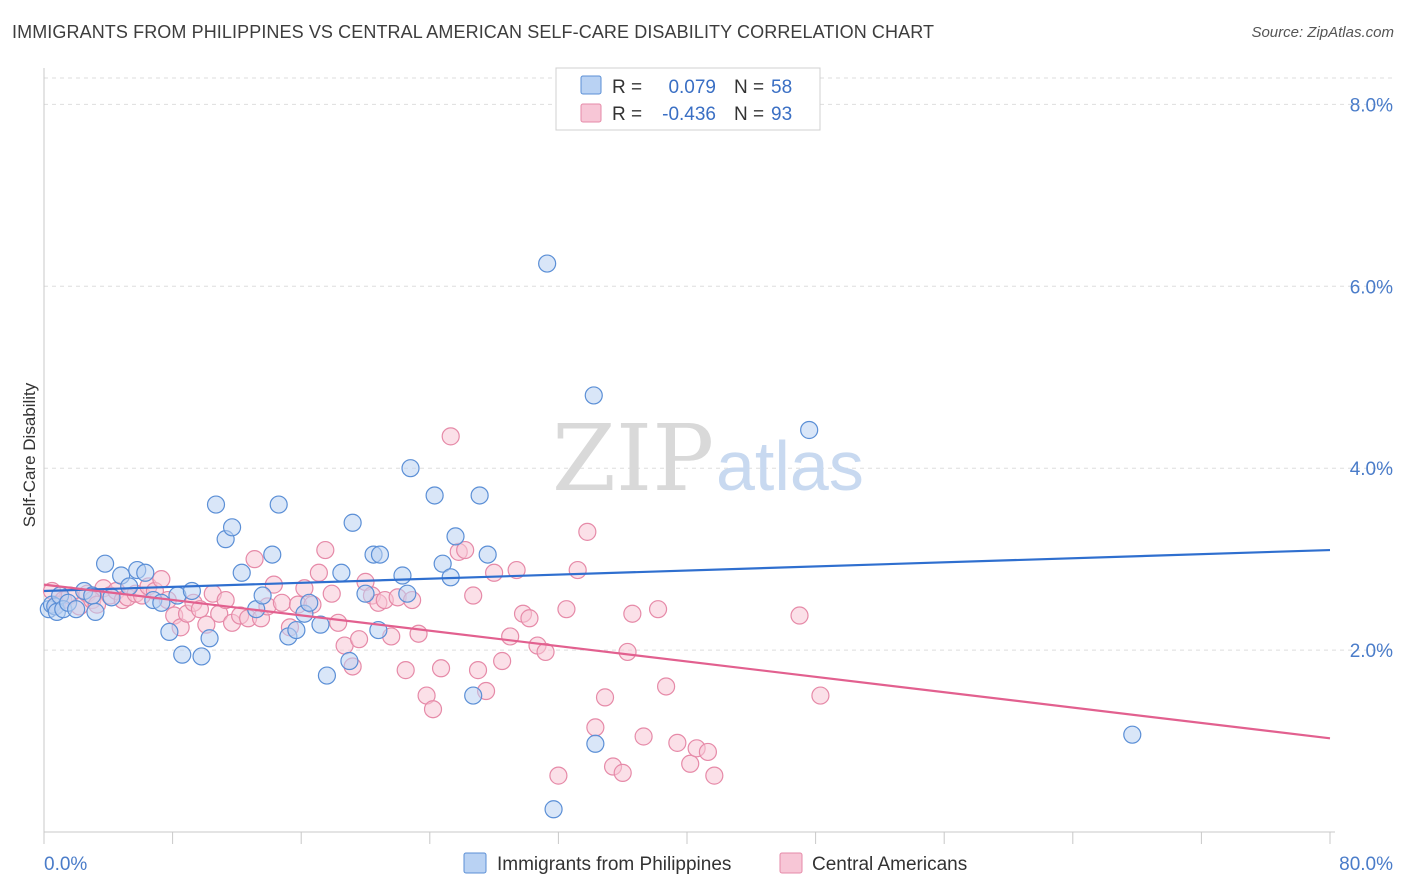  What do you see at coordinates (627, 87) in the screenshot?
I see `legend-r-label-blue: R =` at bounding box center [627, 87].